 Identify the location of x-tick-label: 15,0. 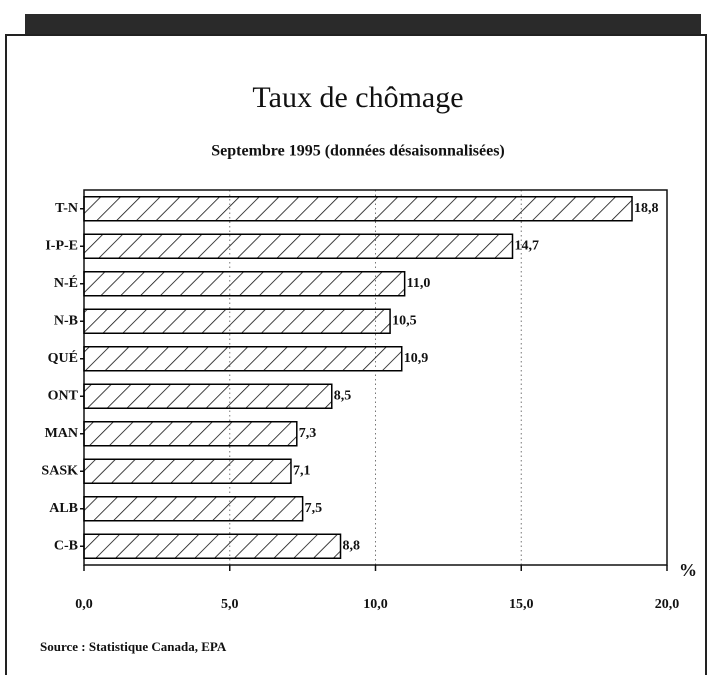
(521, 604).